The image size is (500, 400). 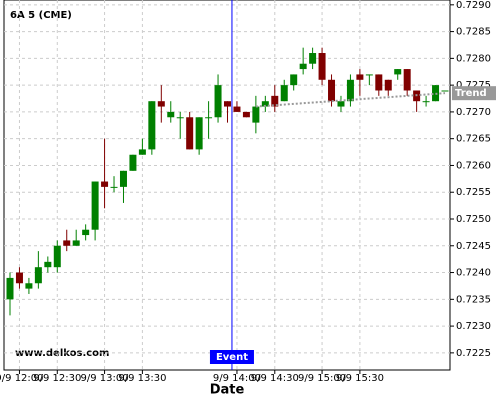 What do you see at coordinates (471, 93) in the screenshot?
I see `trend-label: Trend` at bounding box center [471, 93].